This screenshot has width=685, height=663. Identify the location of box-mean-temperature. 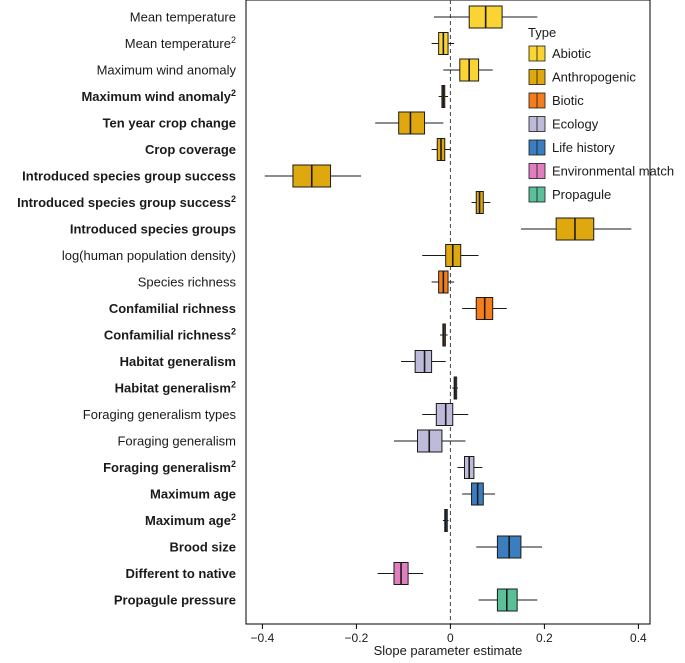
(485, 17).